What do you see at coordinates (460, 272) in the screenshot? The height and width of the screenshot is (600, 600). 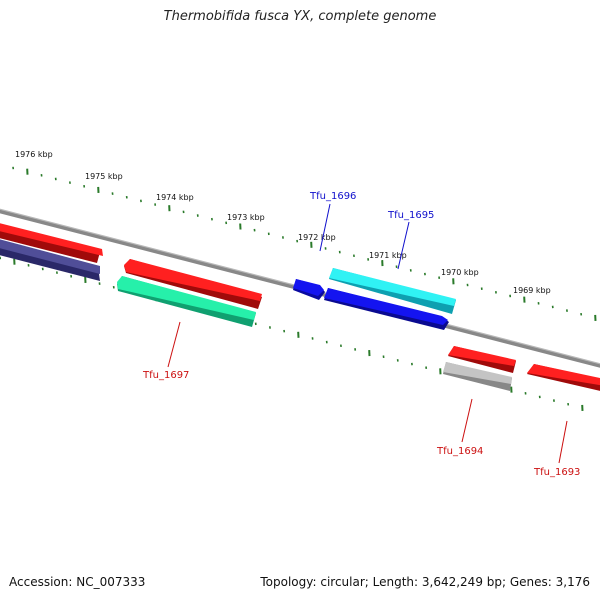 I see `ruler-label-1970: 1970 kbp` at bounding box center [460, 272].